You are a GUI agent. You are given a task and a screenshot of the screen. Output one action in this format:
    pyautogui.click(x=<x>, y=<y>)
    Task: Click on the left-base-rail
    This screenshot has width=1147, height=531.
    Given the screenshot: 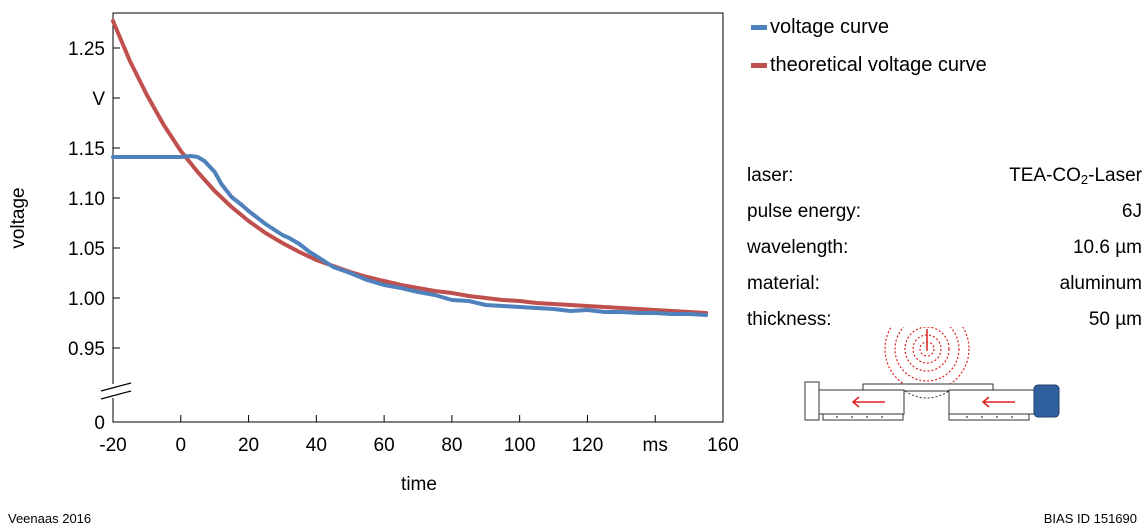 What is the action you would take?
    pyautogui.click(x=863, y=417)
    